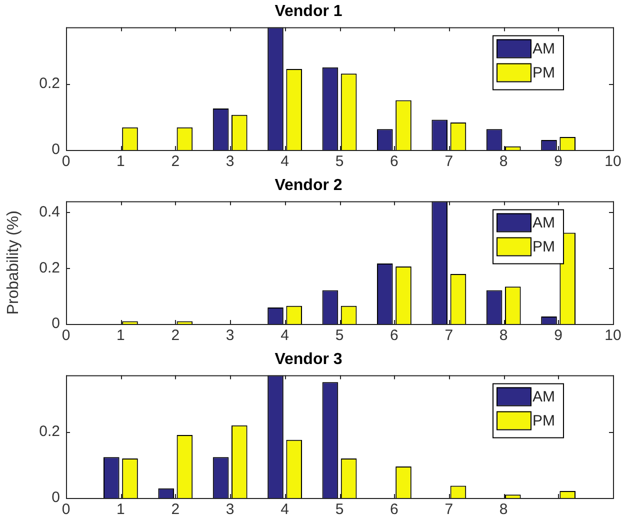 The height and width of the screenshot is (523, 625). What do you see at coordinates (49, 212) in the screenshot?
I see `y-tick-label: 0.4` at bounding box center [49, 212].